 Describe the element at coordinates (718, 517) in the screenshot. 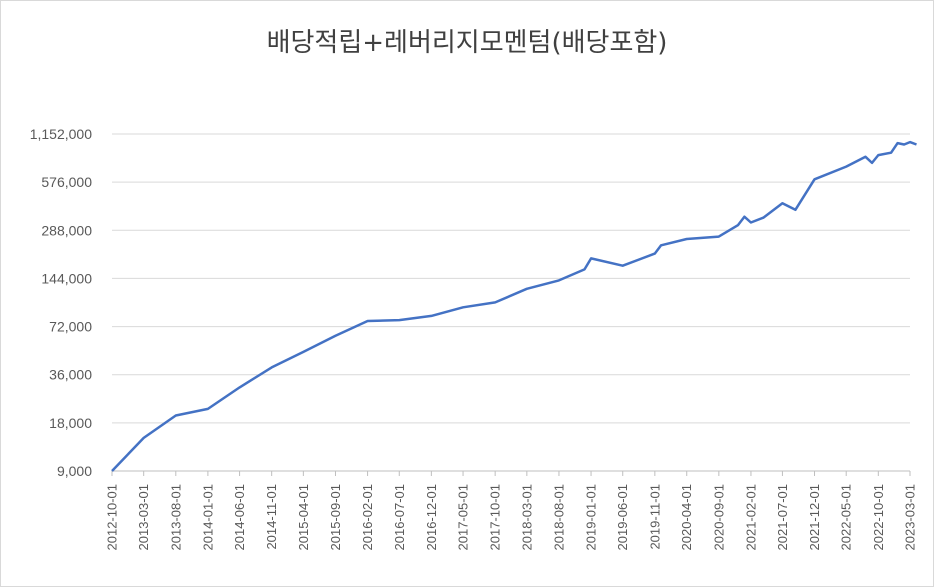

I see `x-tick-label: 2020-09-01` at that location.